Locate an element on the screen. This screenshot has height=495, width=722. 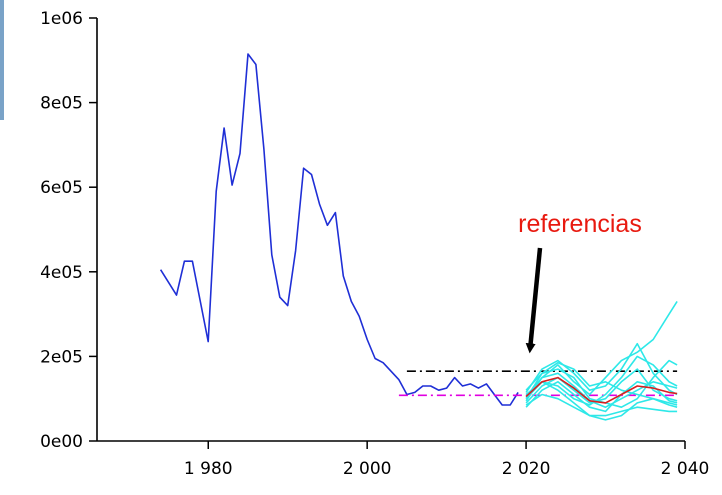
y-tick-label: 0e00 is located at coordinates (61, 442).